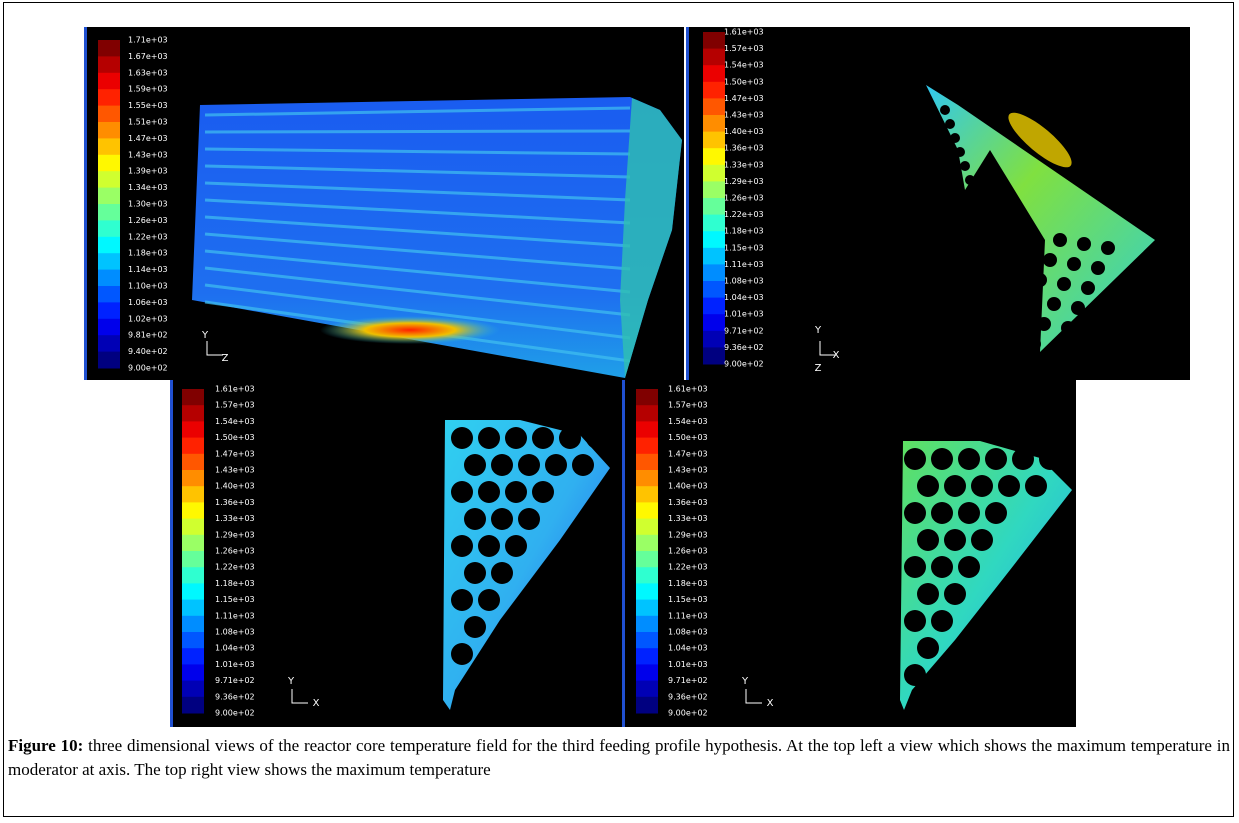 The image size is (1239, 823). What do you see at coordinates (1040, 218) in the screenshot?
I see `core-plate-view` at bounding box center [1040, 218].